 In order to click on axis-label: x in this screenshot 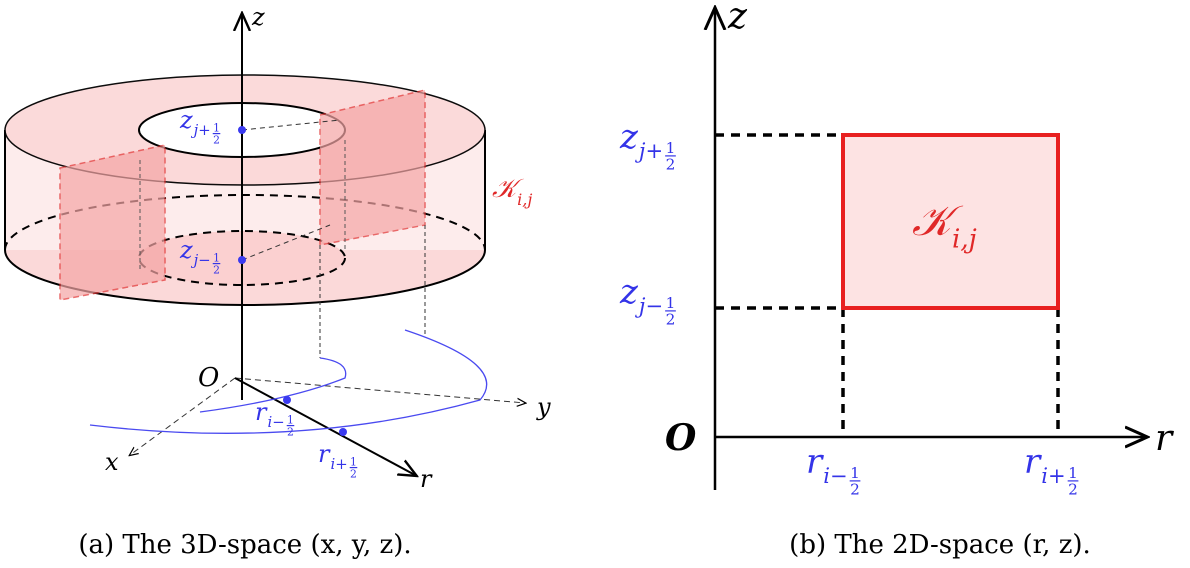, I will do `click(112, 462)`.